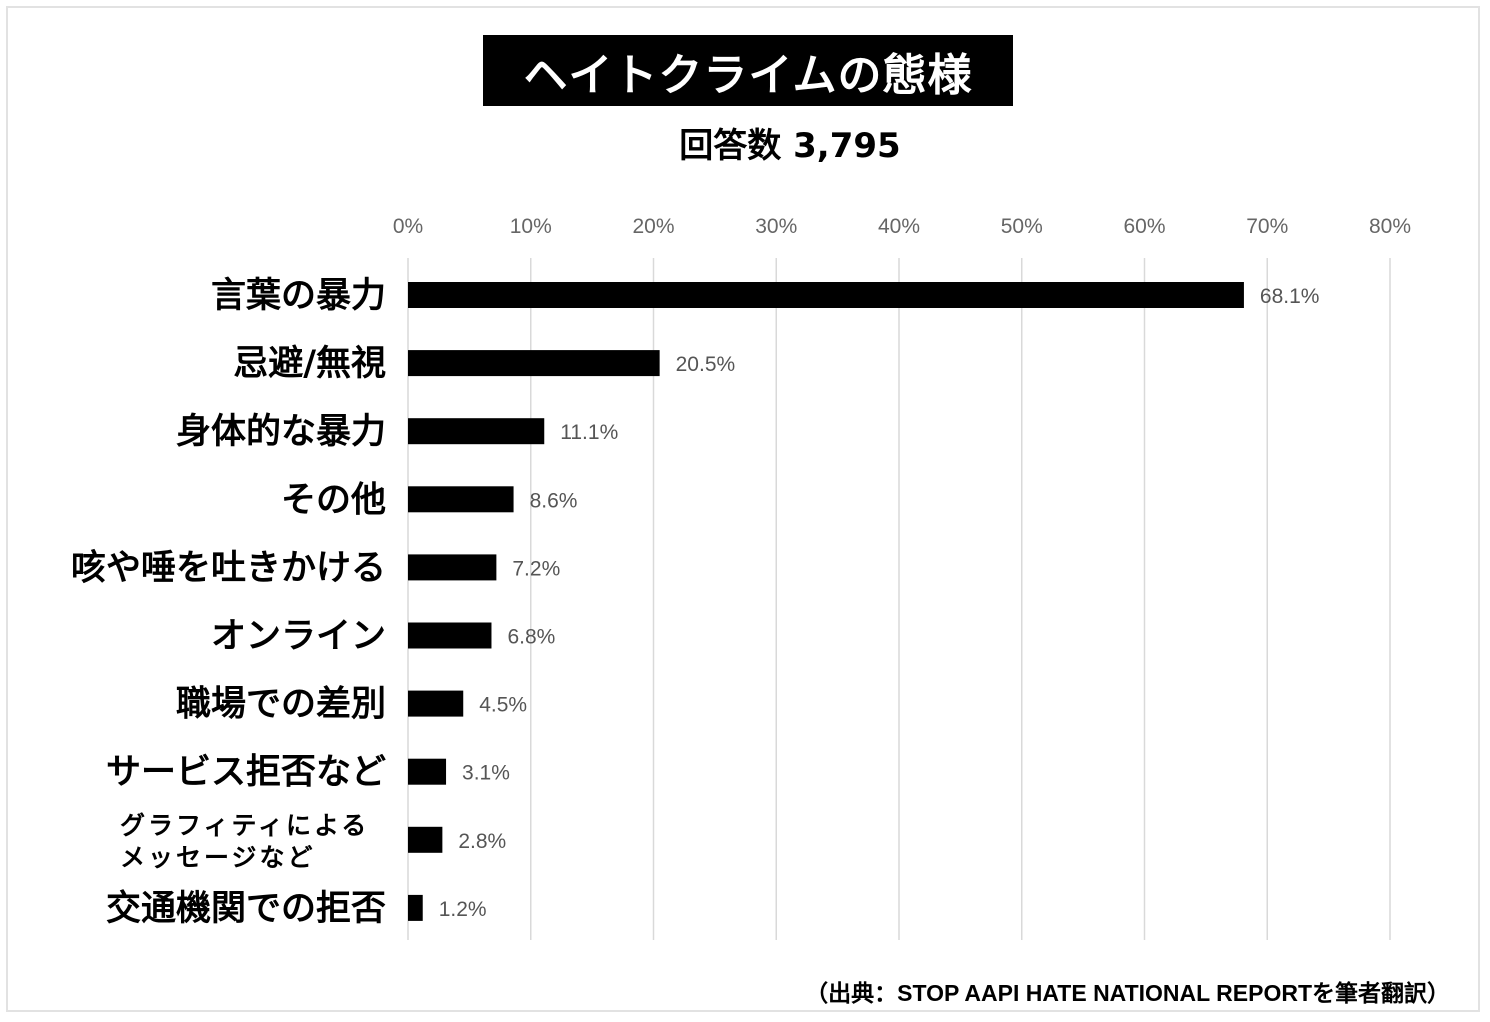 The width and height of the screenshot is (1490, 1022). I want to click on category-label: オンライン, so click(298, 637).